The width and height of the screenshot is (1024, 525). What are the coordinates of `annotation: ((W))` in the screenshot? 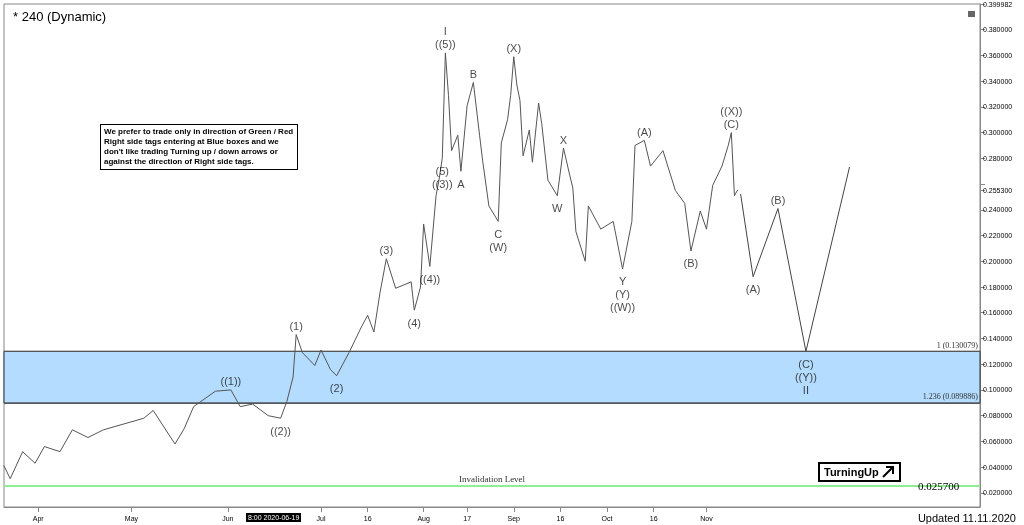 It's located at (623, 307).